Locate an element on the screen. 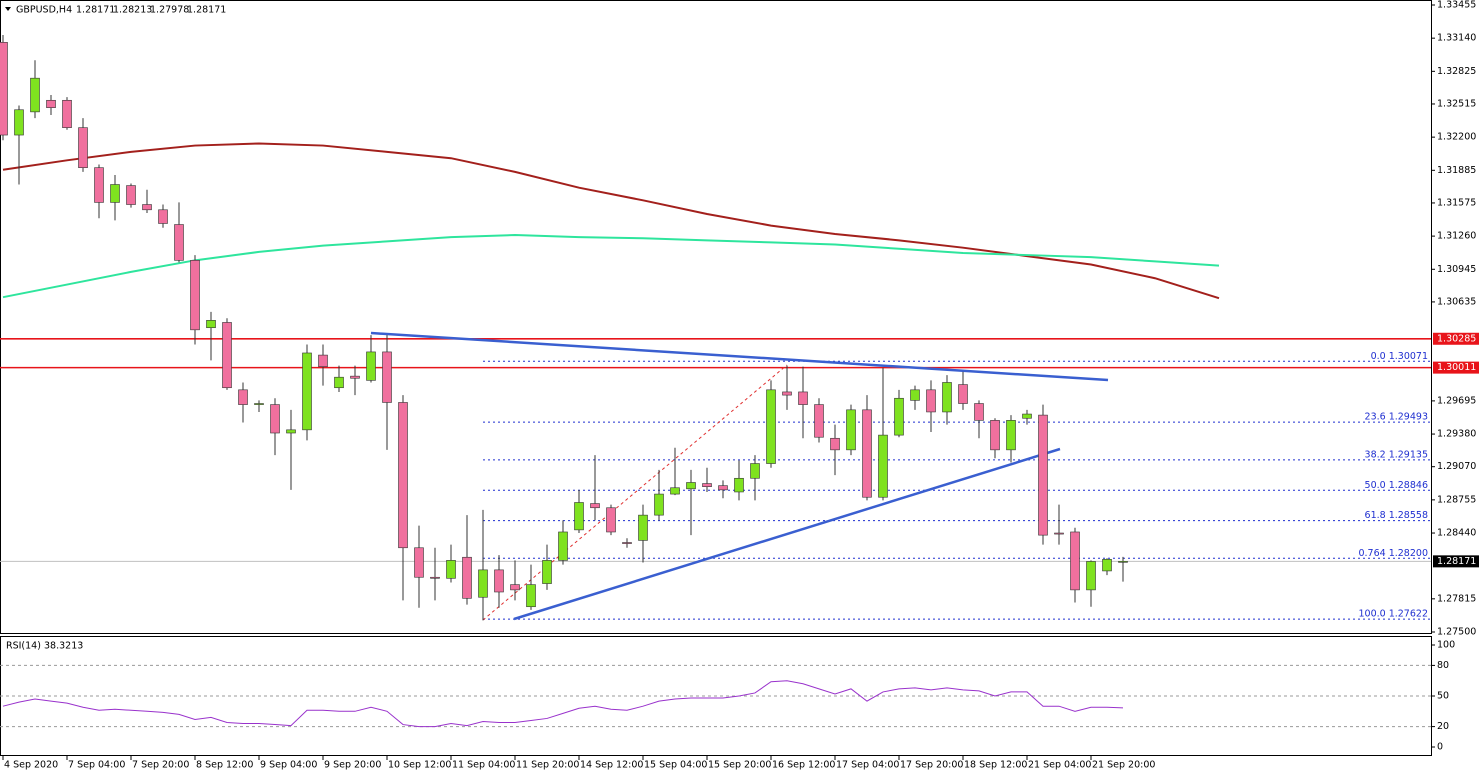 This screenshot has width=1480, height=779. x-tick-label: 15 Sep 20:00 is located at coordinates (739, 765).